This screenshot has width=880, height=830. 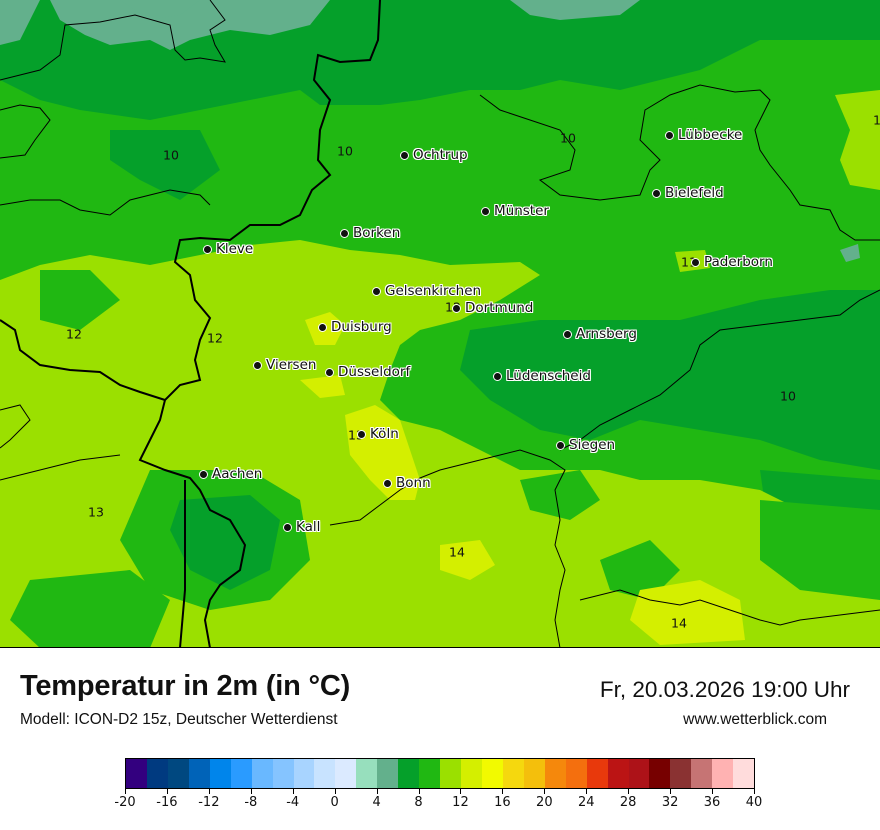 I want to click on colorbar-tick-label: 24, so click(x=586, y=802).